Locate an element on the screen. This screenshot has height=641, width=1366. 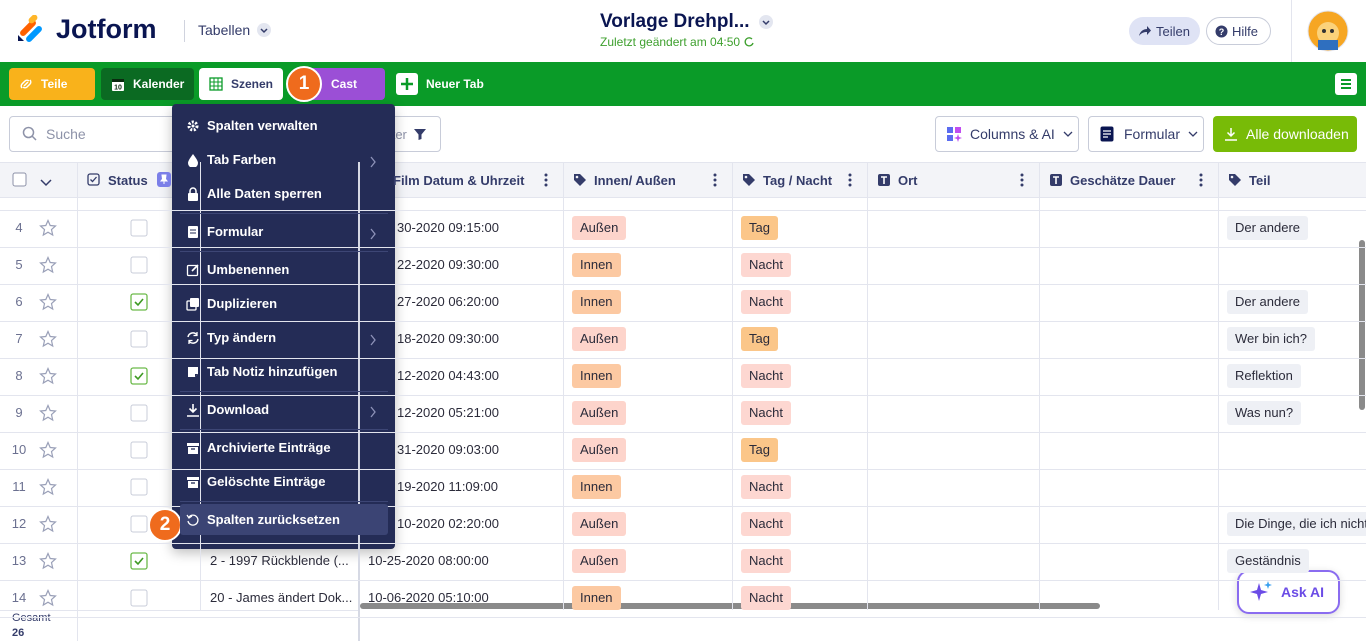
vertical-scrollbar is located at coordinates (1362, 325).